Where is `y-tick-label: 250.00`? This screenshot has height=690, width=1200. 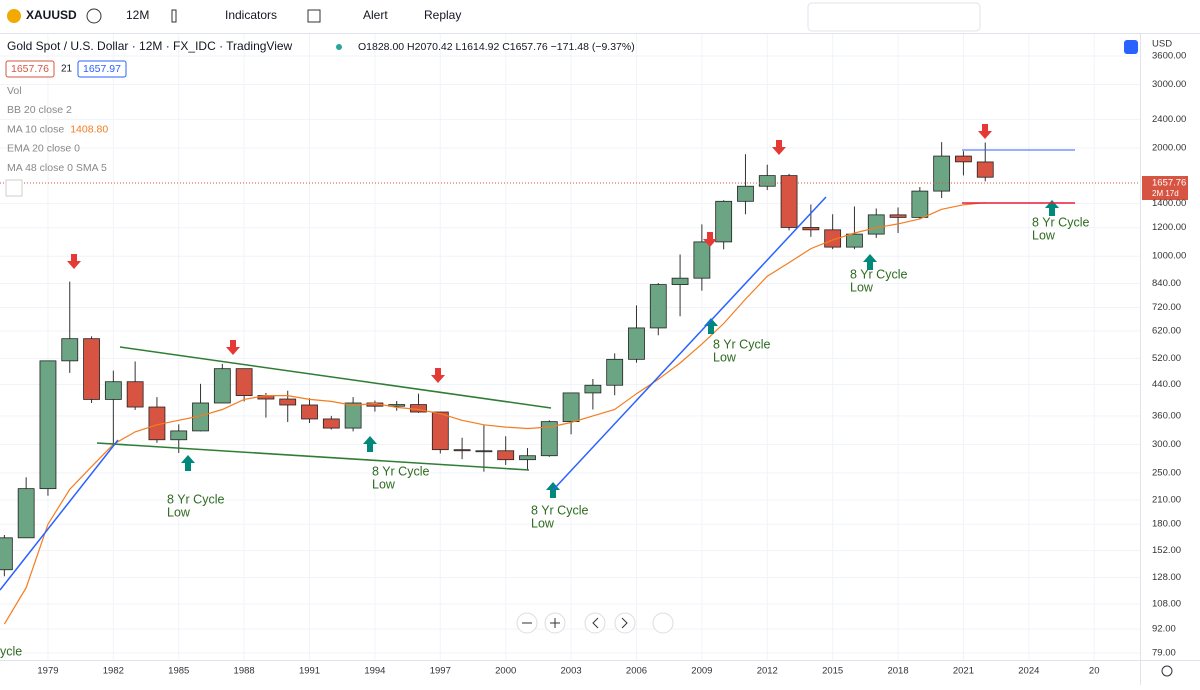
y-tick-label: 250.00 is located at coordinates (1166, 472).